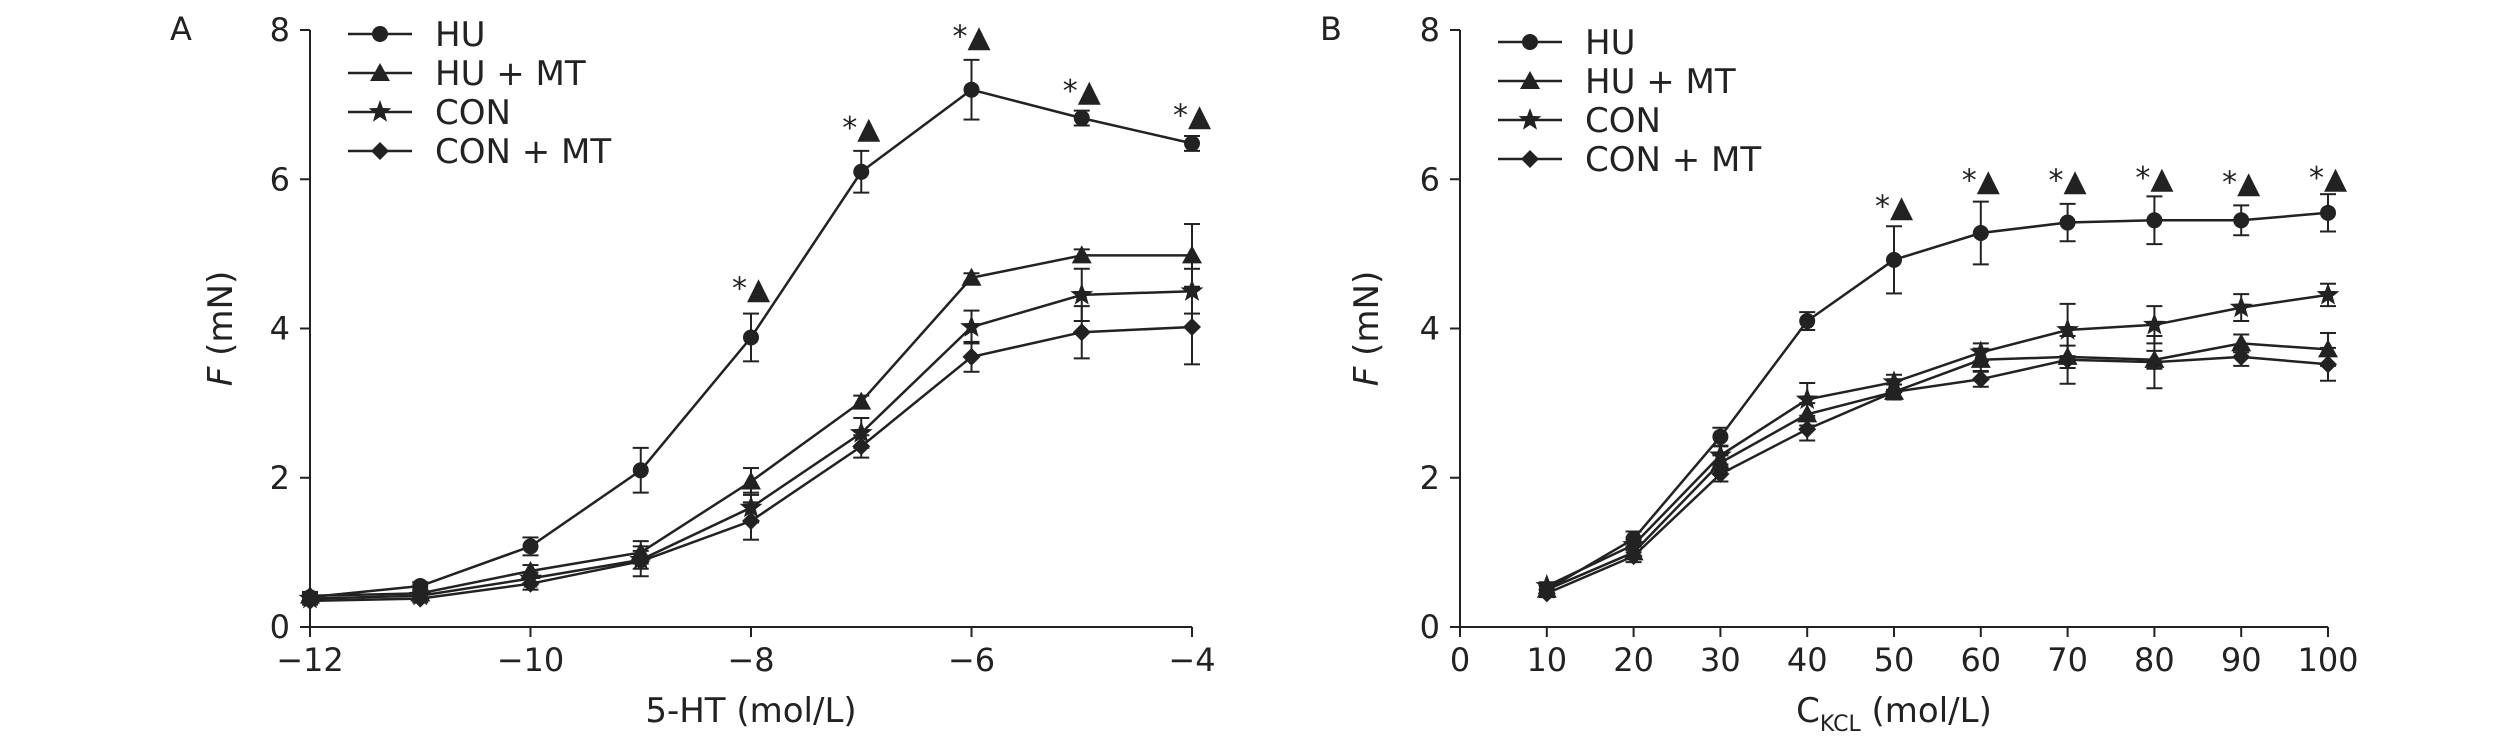 The width and height of the screenshot is (2520, 755). Describe the element at coordinates (1191, 660) in the screenshot. I see `x-tick-label: −4` at that location.